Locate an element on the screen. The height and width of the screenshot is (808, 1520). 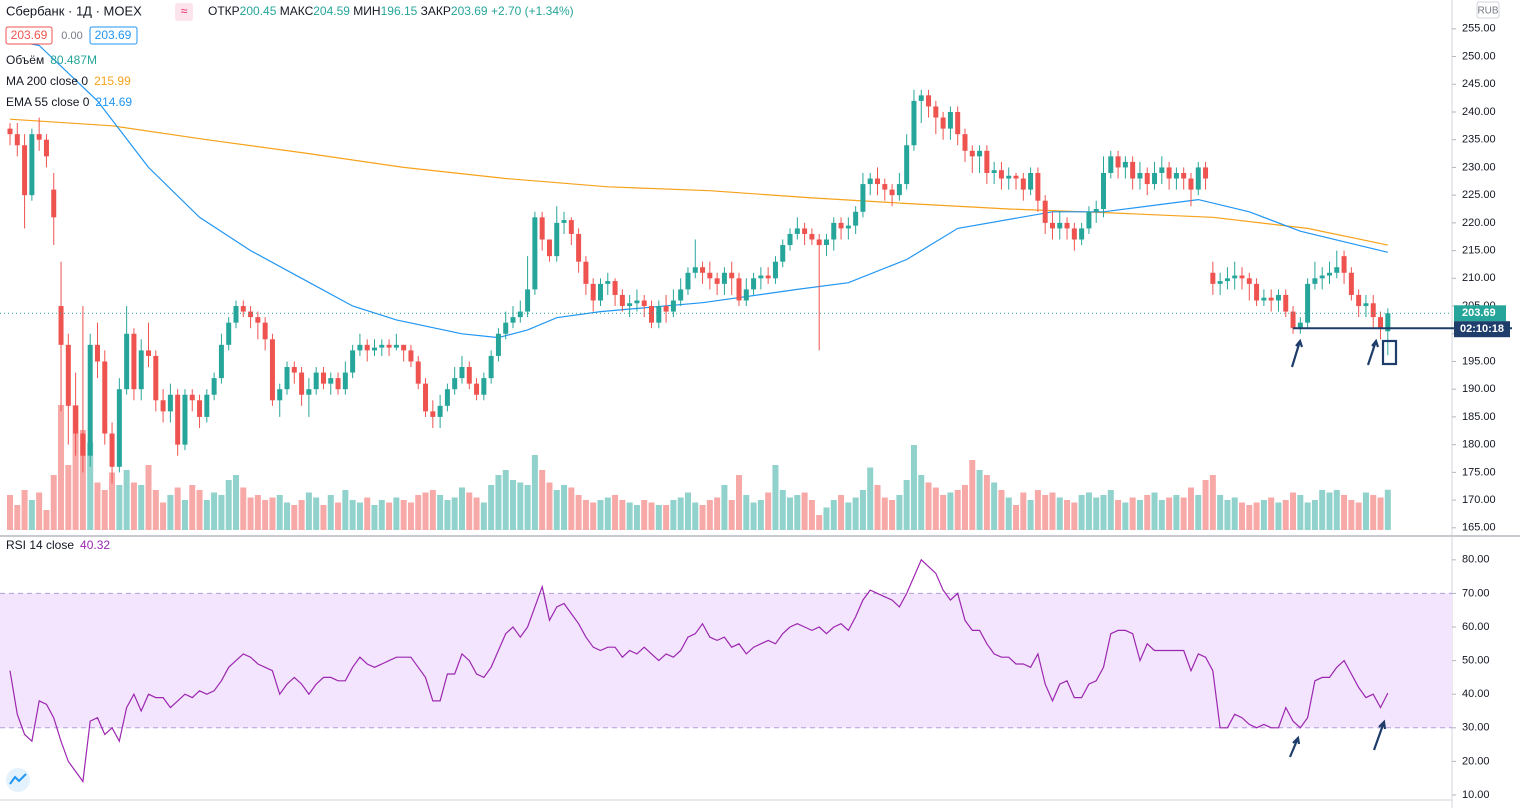
ohlc-value: 200.45 is located at coordinates (258, 11).